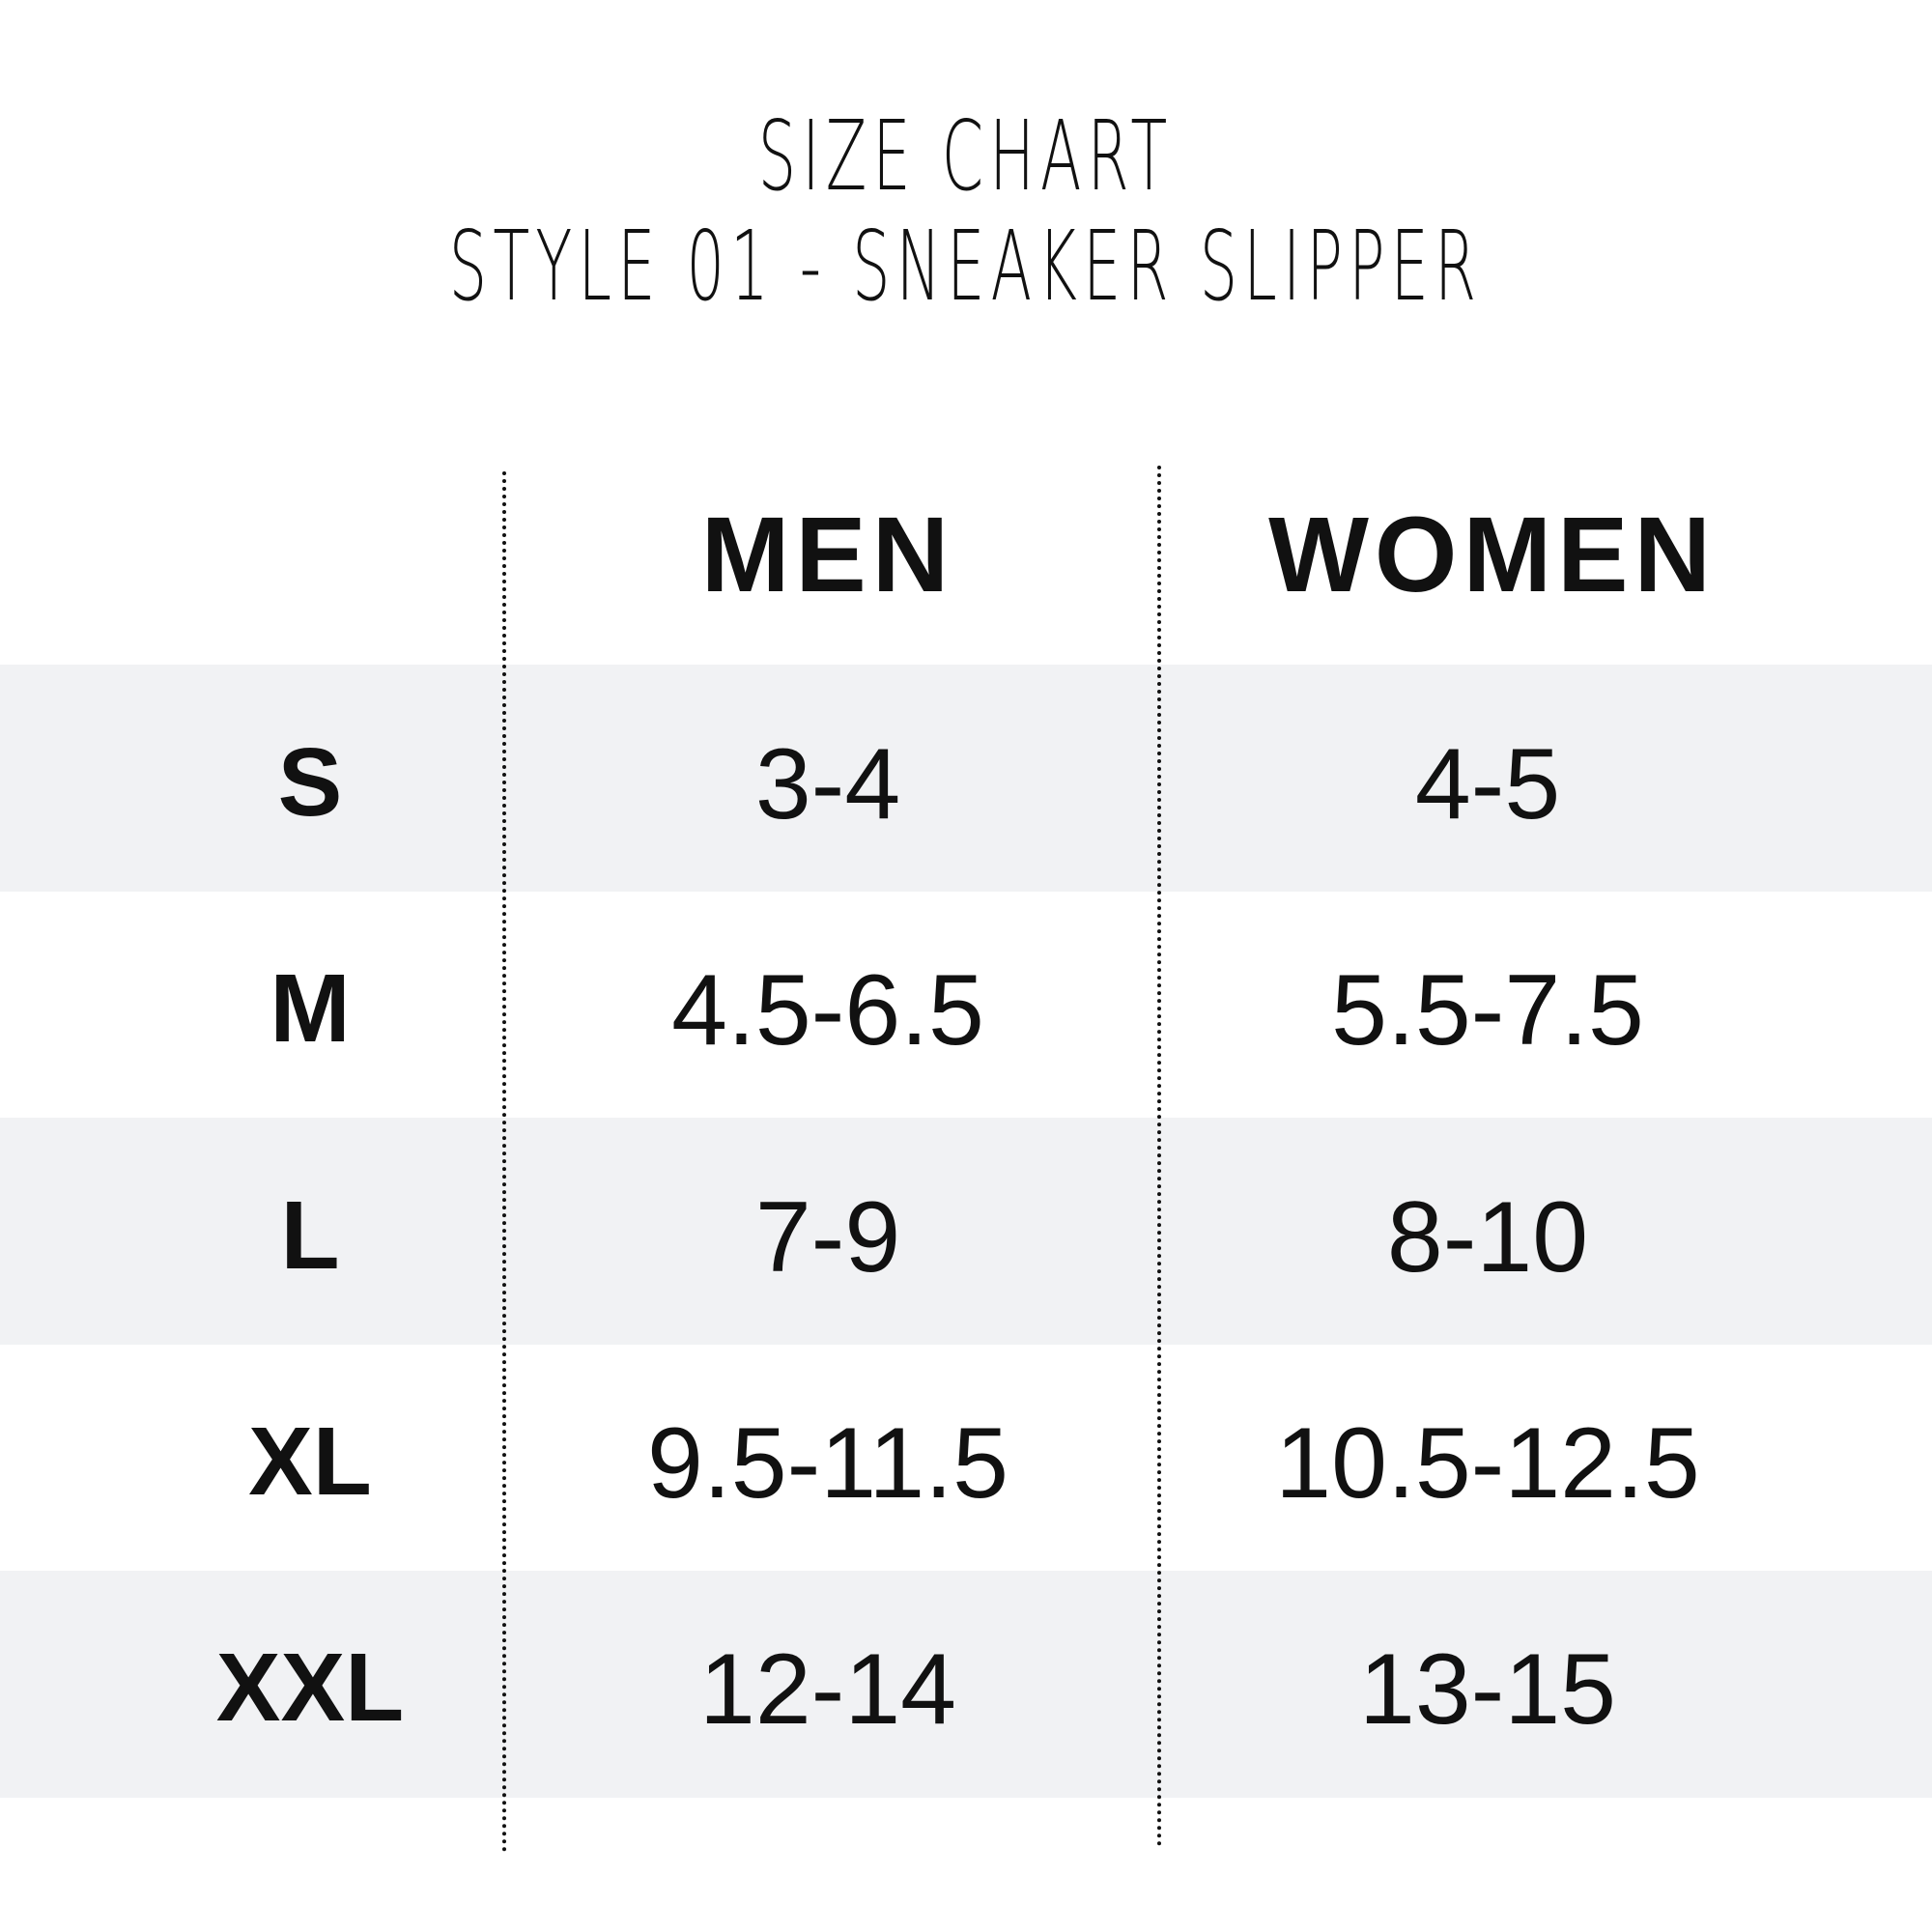 The height and width of the screenshot is (1932, 1932). What do you see at coordinates (966, 266) in the screenshot?
I see `chart-subtitle: STYLE 01 - SNEAKER SLIPPER` at bounding box center [966, 266].